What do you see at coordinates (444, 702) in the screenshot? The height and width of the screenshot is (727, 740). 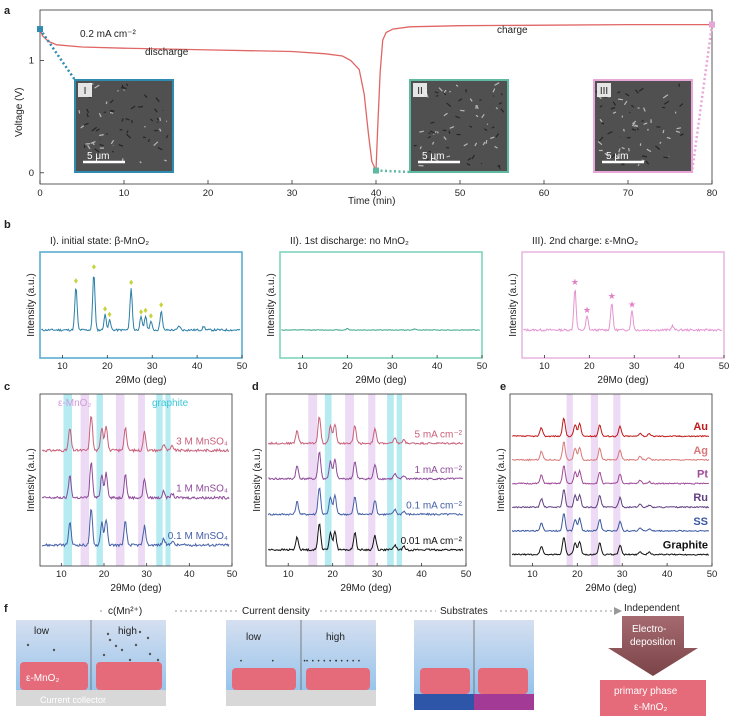 I see `substrate-blue` at bounding box center [444, 702].